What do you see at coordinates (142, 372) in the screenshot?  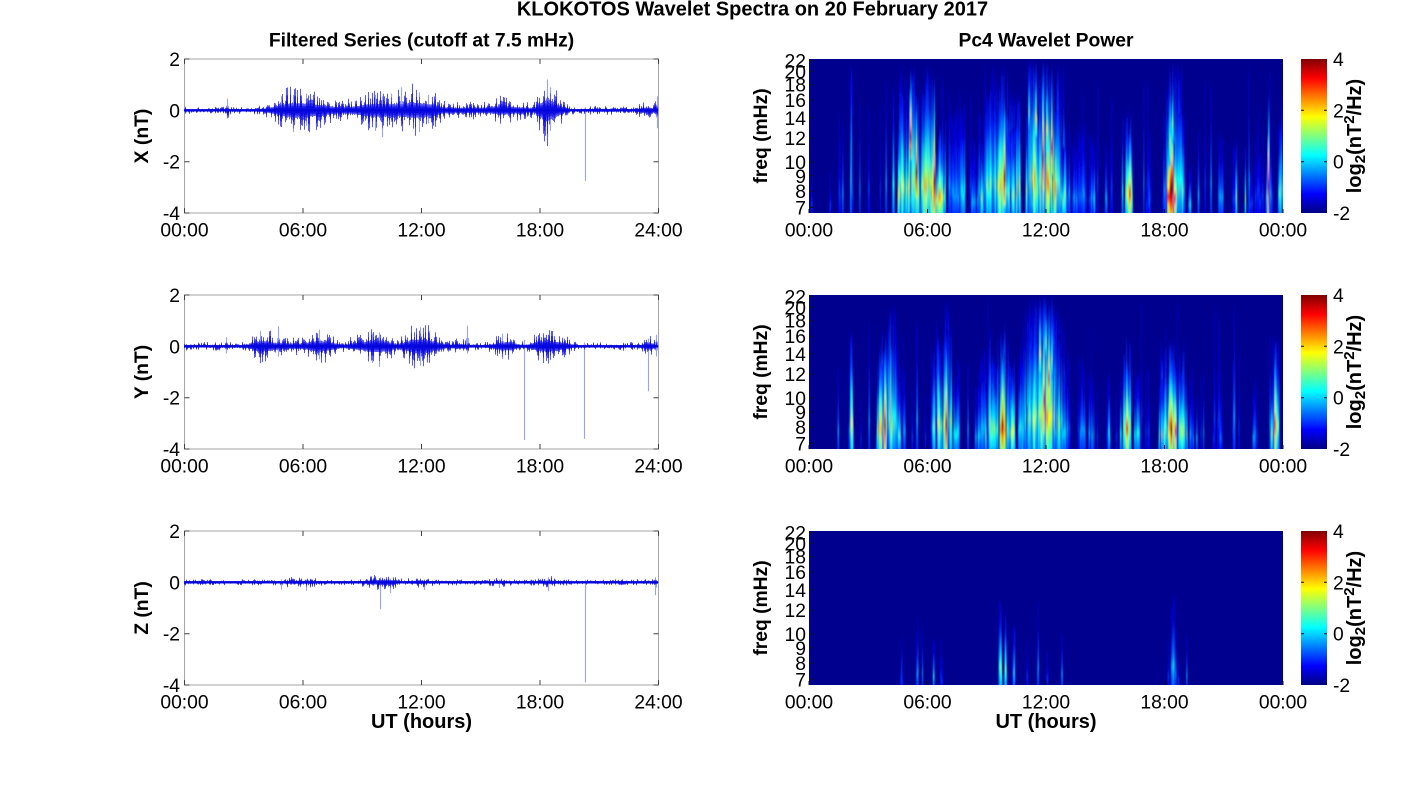 I see `svg-text: Y (nT)` at bounding box center [142, 372].